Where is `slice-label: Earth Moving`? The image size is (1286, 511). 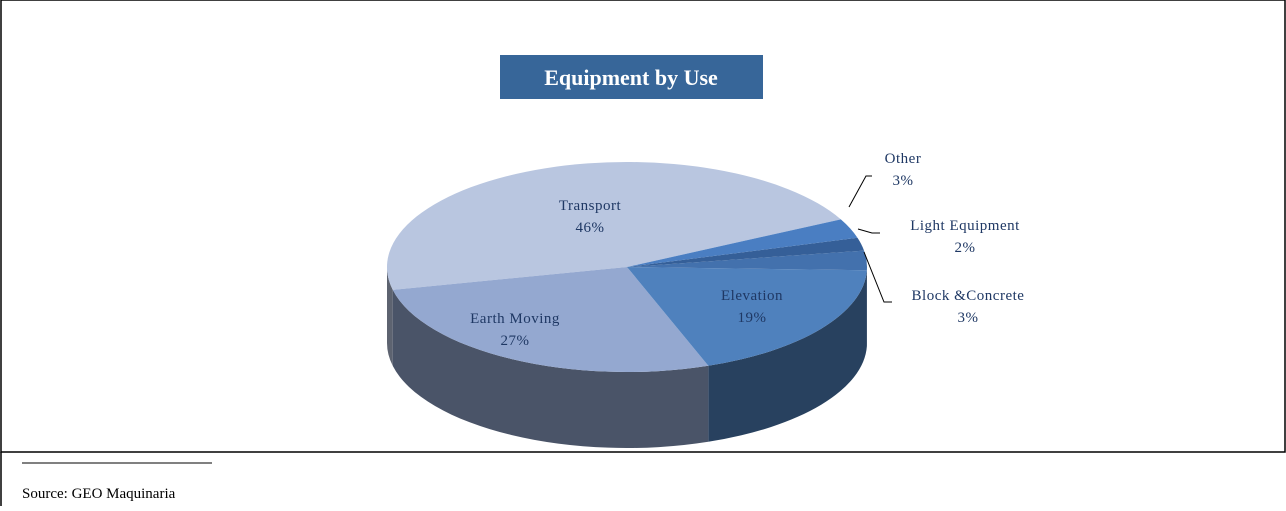
slice-label: Earth Moving is located at coordinates (515, 319).